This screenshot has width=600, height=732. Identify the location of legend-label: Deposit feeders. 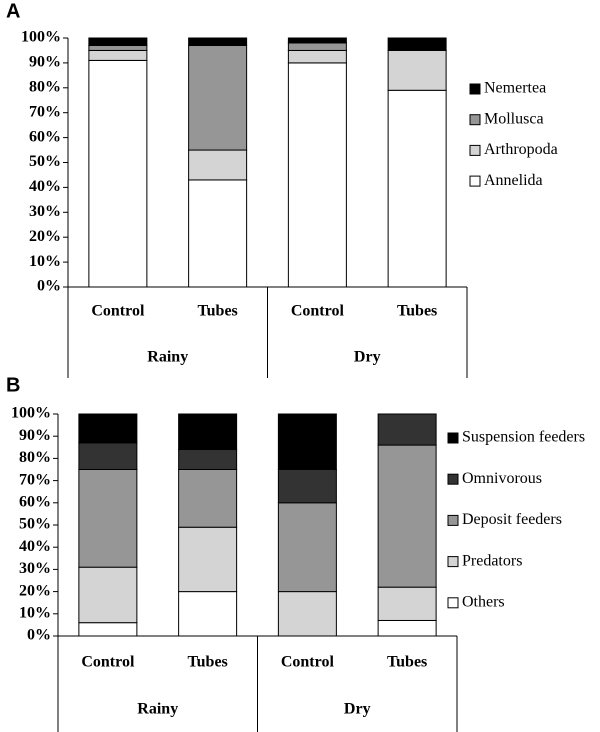
(512, 519).